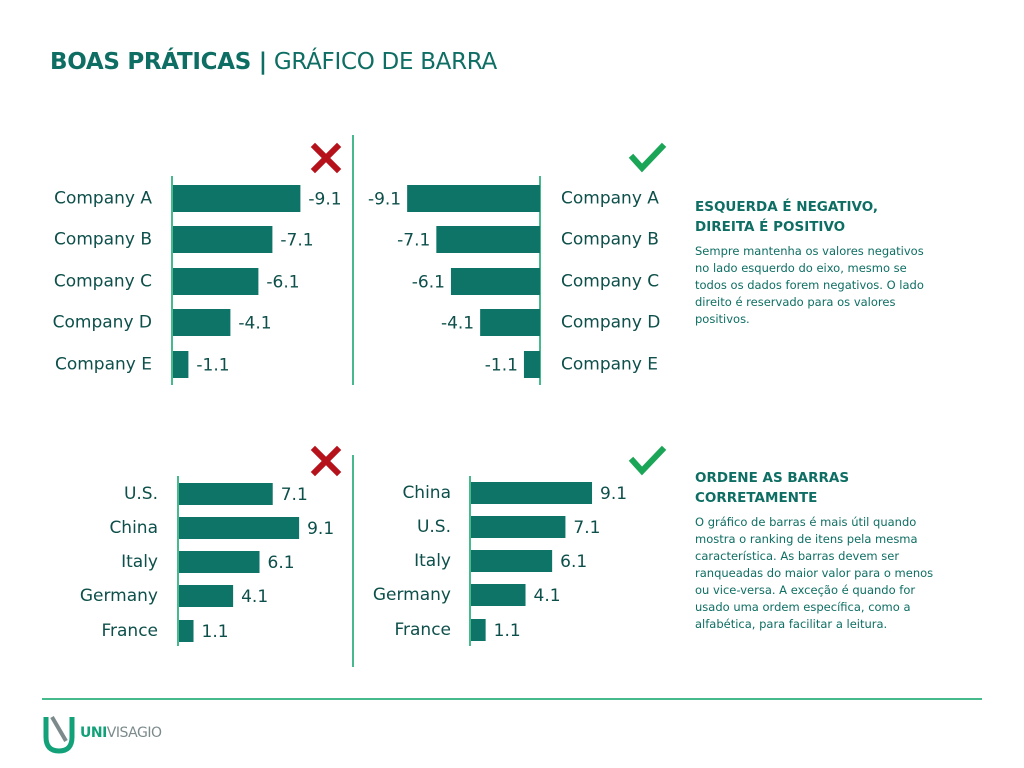  What do you see at coordinates (93, 733) in the screenshot?
I see `logo-wordmark-uni: UNI` at bounding box center [93, 733].